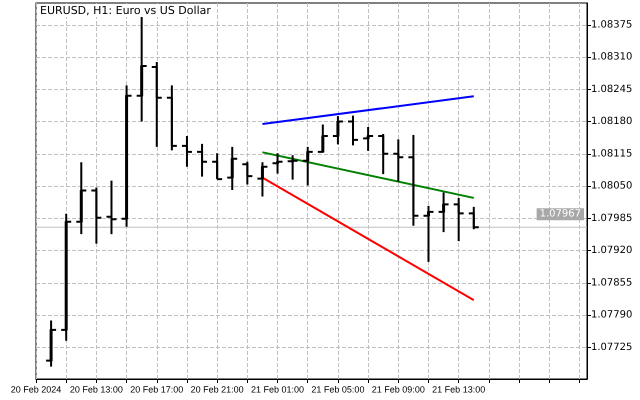  I want to click on x-tick-label: 21 Feb 09:00, so click(398, 389).